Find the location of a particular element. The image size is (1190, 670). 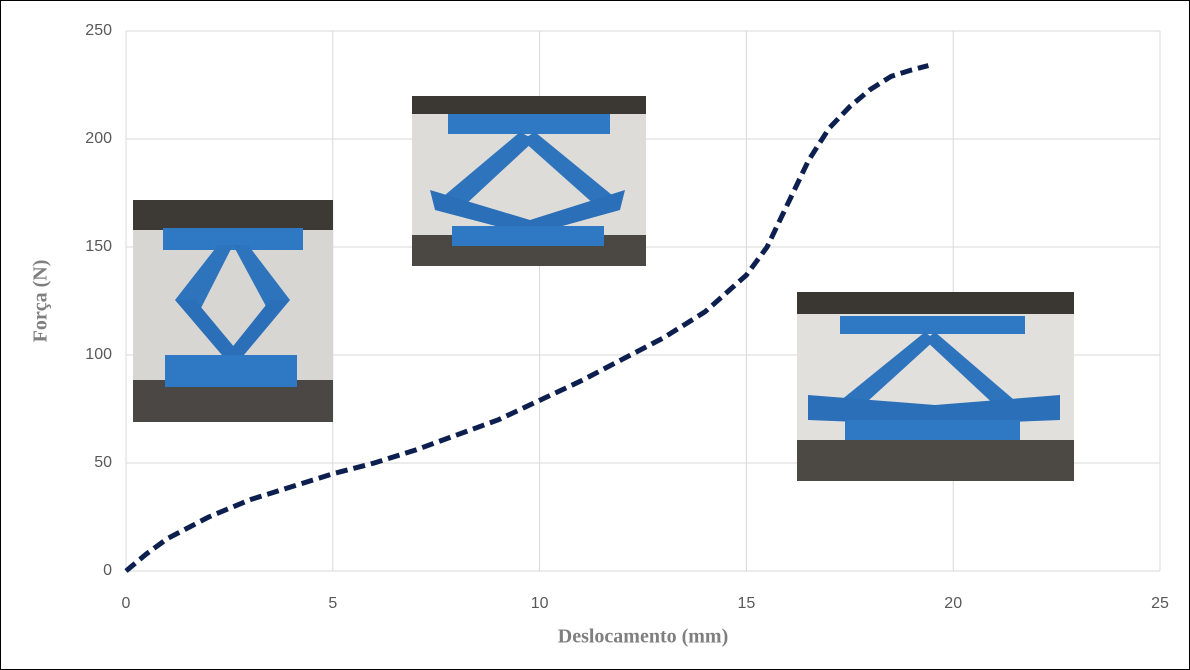

y-tick-label: 50 is located at coordinates (103, 462).